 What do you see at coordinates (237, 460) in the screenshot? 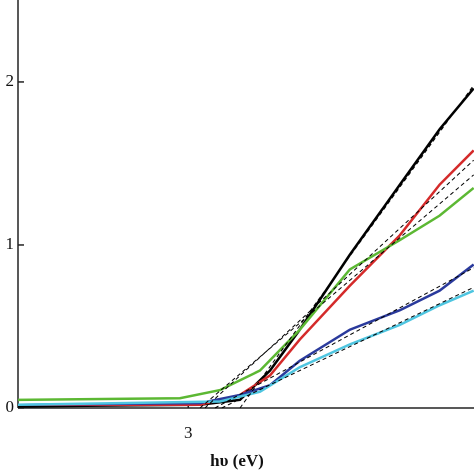
I see `x-axis-label: hυ (eV)` at bounding box center [237, 460].